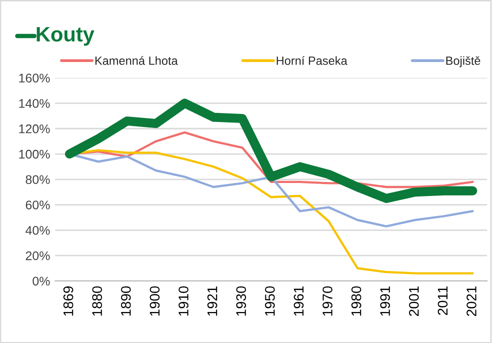 The height and width of the screenshot is (343, 492). I want to click on y-tick-label: 80%, so click(38, 179).